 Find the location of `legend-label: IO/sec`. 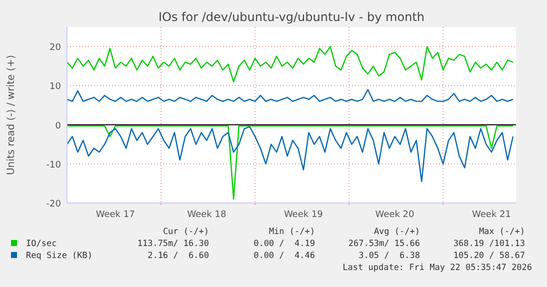

legend-label: IO/sec is located at coordinates (41, 244).